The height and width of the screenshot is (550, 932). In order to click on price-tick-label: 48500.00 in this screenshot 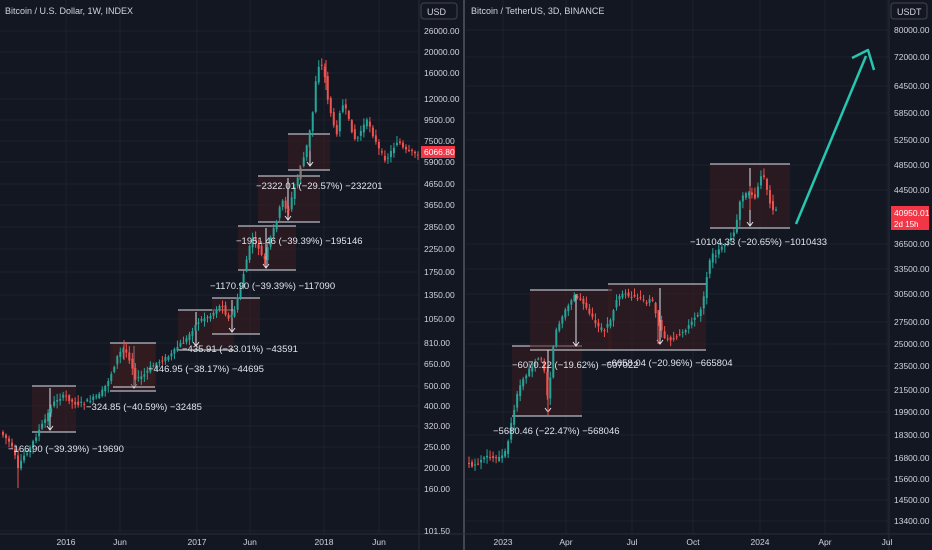, I will do `click(912, 165)`.